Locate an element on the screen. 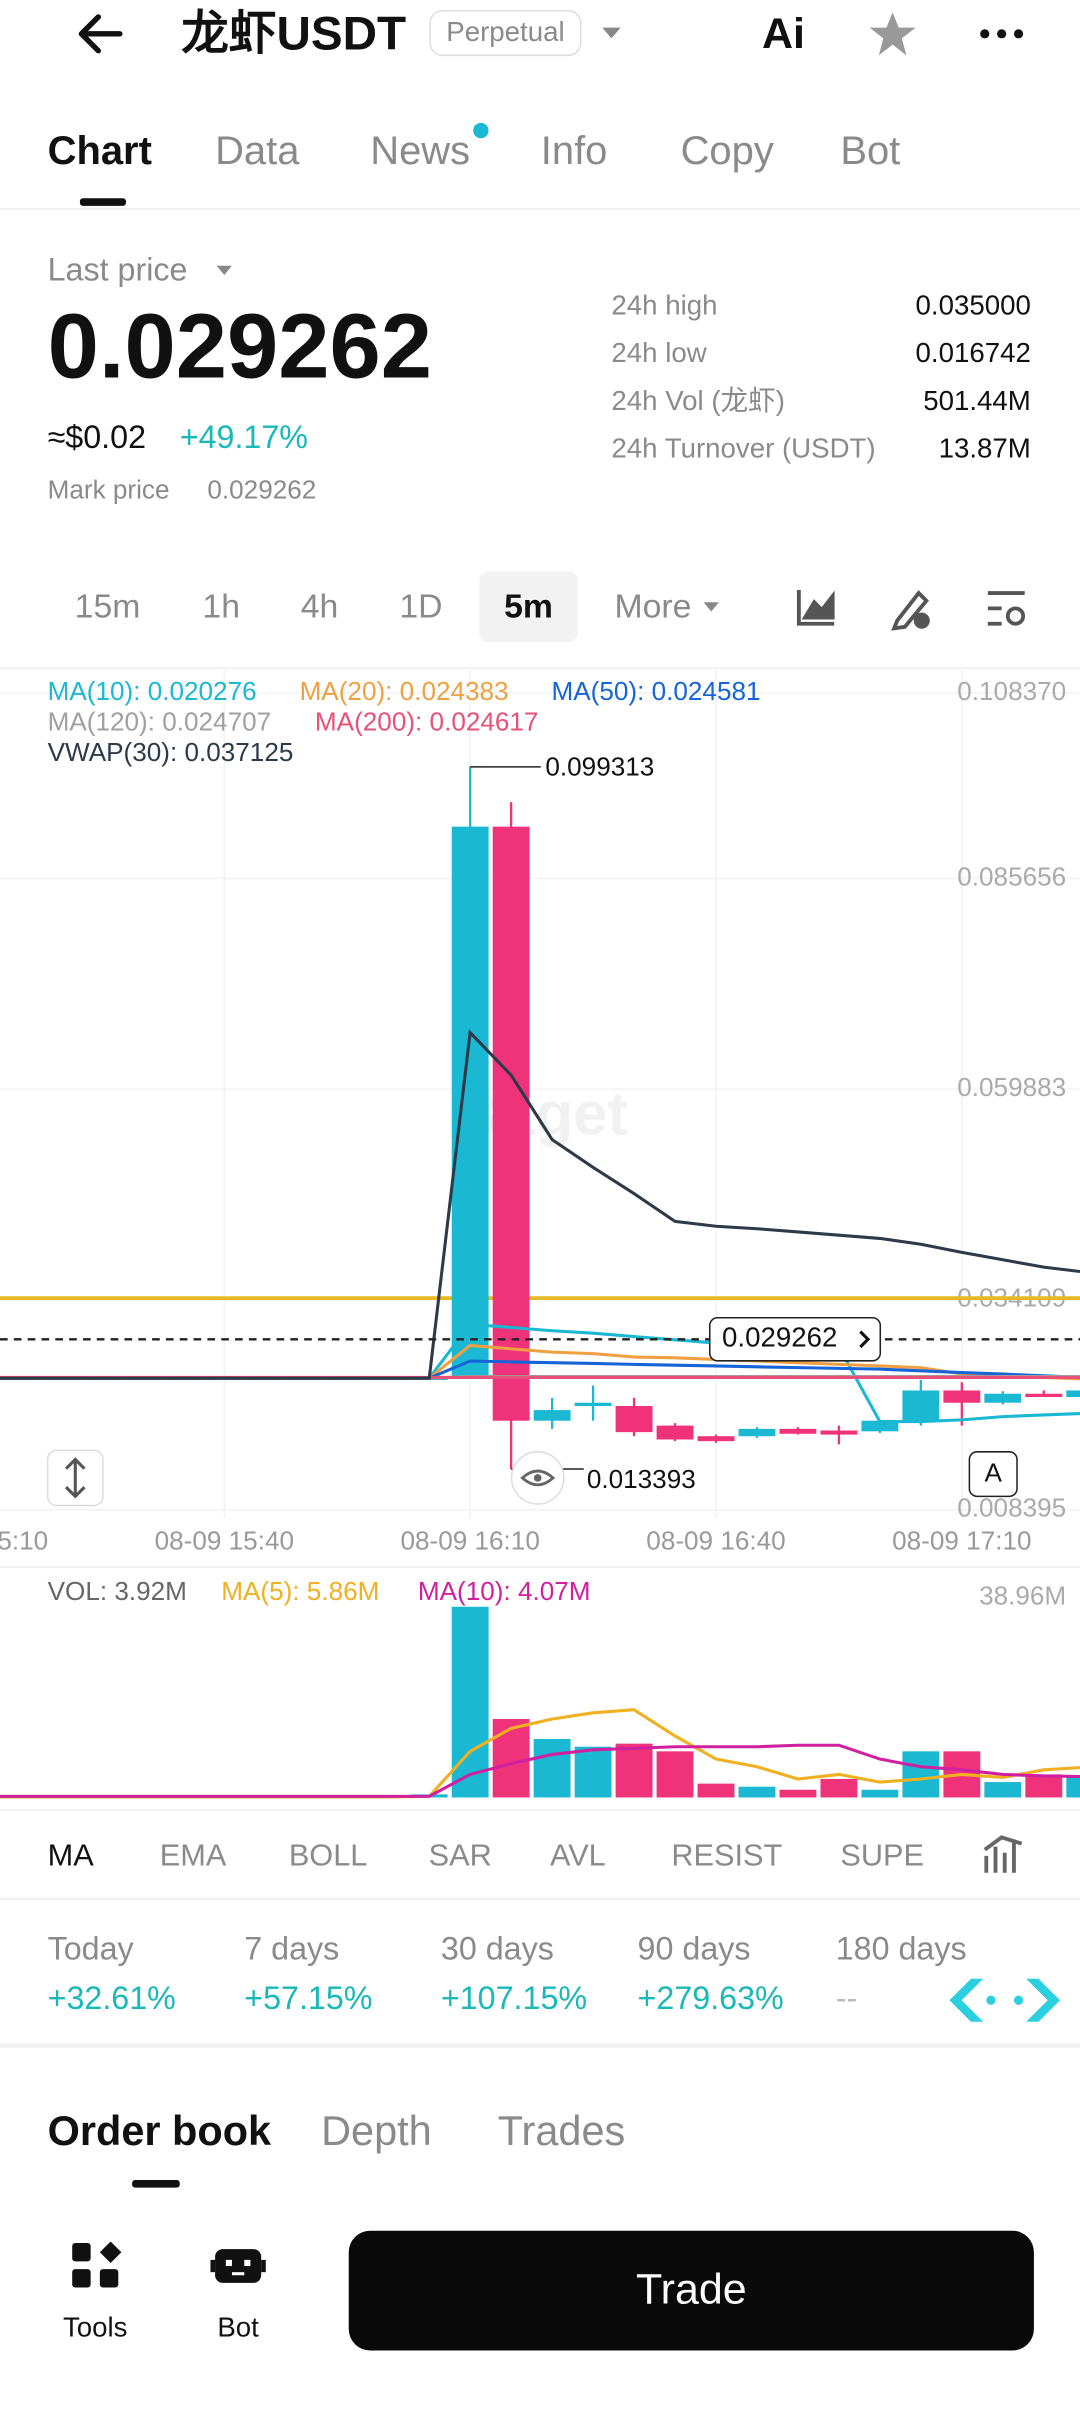 This screenshot has height=2410, width=1080. low-annotation: 0.013393 is located at coordinates (641, 1479).